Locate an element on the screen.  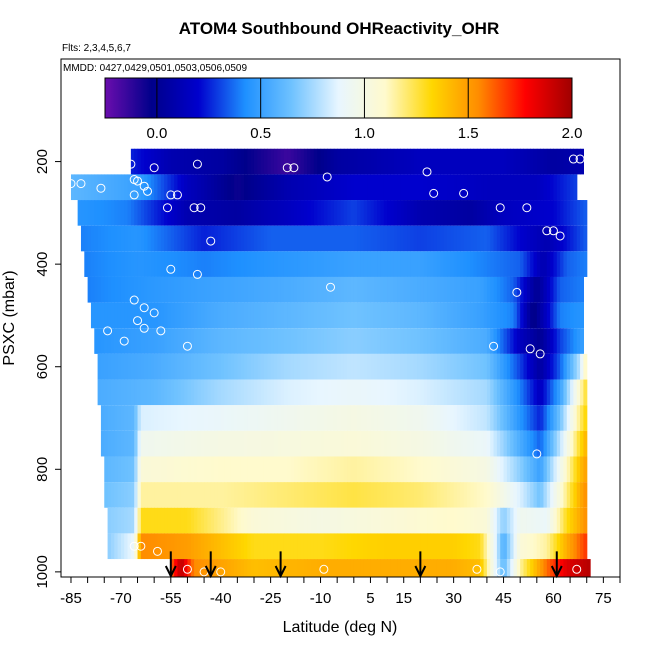
x-tick-label: 75 is located at coordinates (603, 598).